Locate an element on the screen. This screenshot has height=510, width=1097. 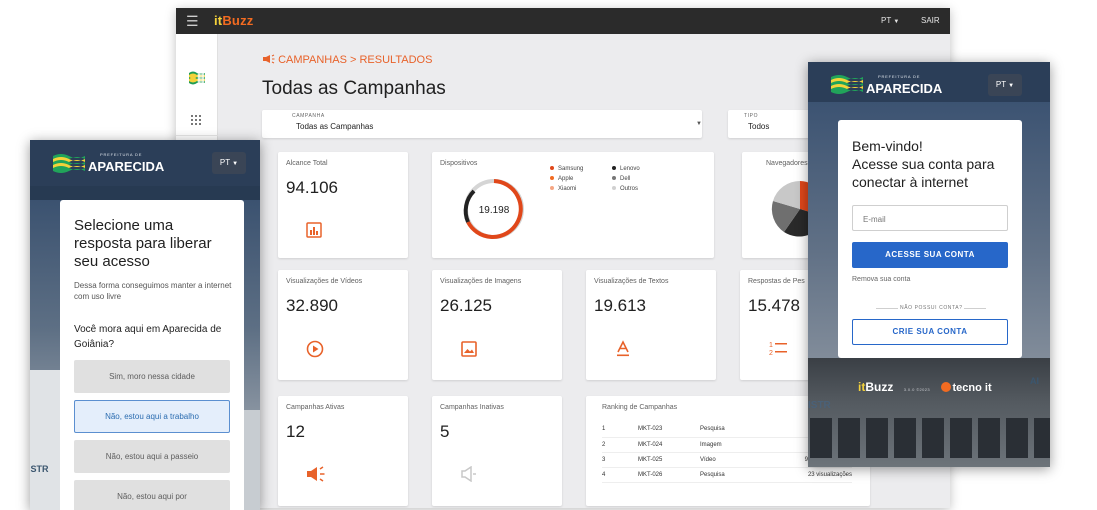
text-format-icon is located at coordinates (623, 348).